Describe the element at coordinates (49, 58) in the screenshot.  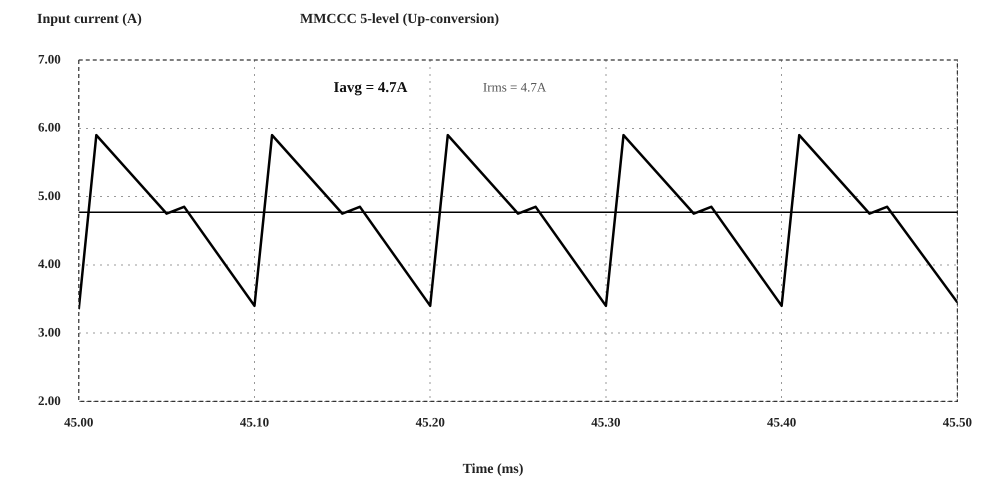
I see `y-tick-label: 7.00` at that location.